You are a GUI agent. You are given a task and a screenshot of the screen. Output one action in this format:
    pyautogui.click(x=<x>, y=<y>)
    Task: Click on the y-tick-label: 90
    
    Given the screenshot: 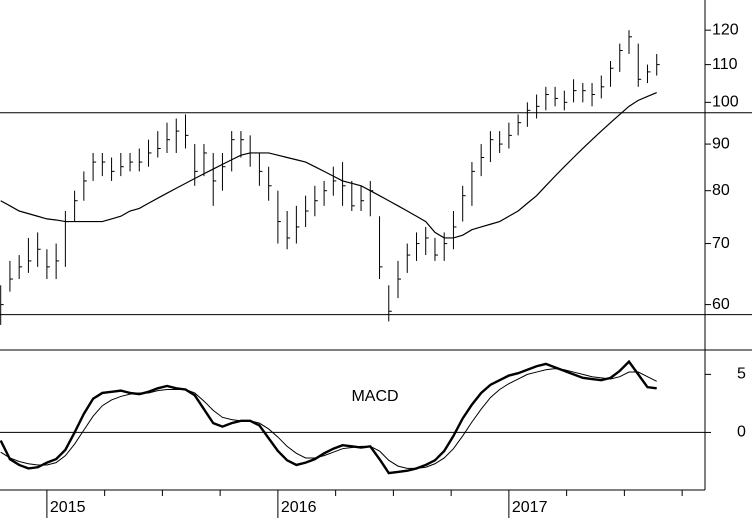 What is the action you would take?
    pyautogui.click(x=721, y=143)
    